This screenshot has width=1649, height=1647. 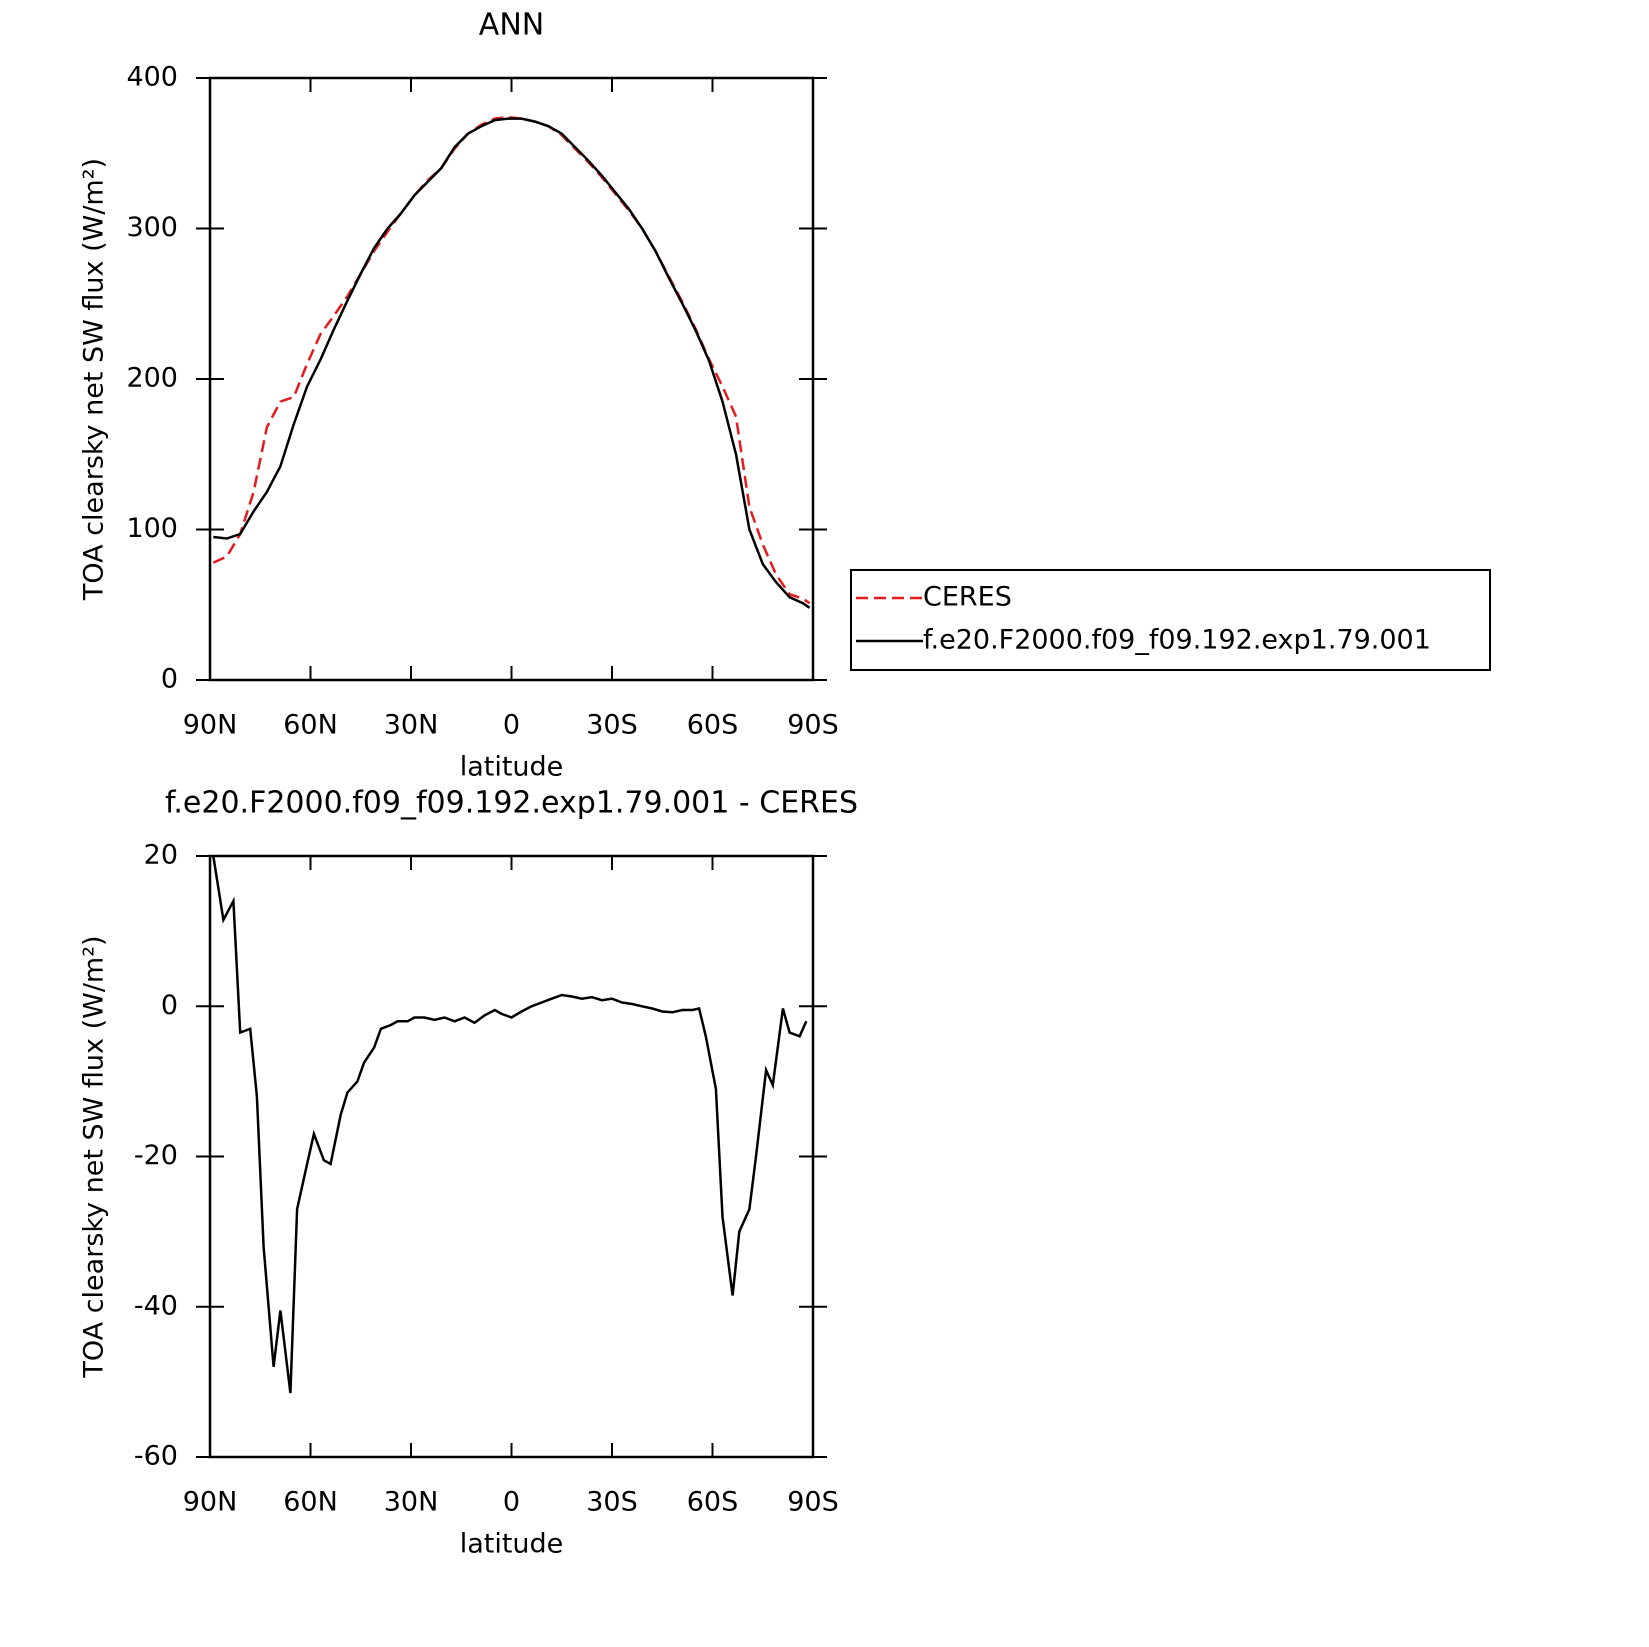 I want to click on y-tick-label: -60, so click(x=156, y=1456).